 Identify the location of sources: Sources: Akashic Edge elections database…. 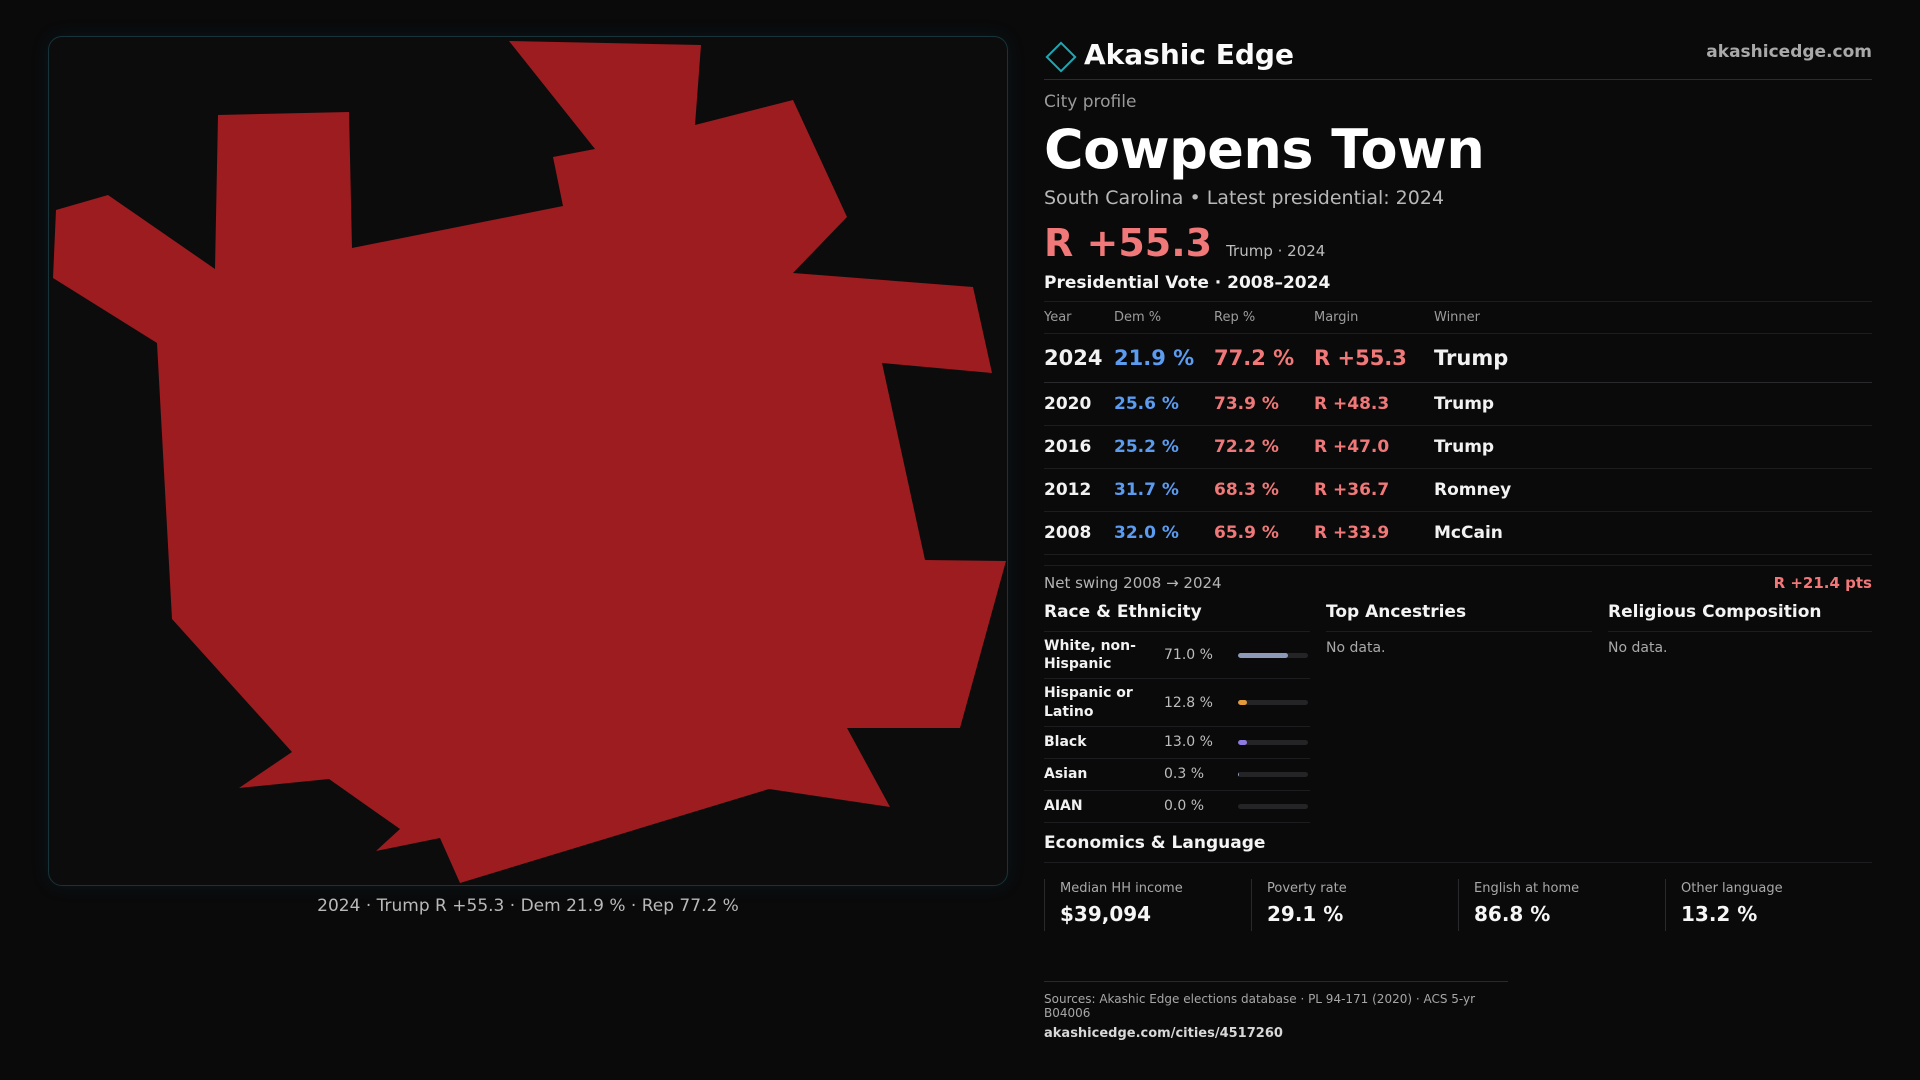
(1276, 1010).